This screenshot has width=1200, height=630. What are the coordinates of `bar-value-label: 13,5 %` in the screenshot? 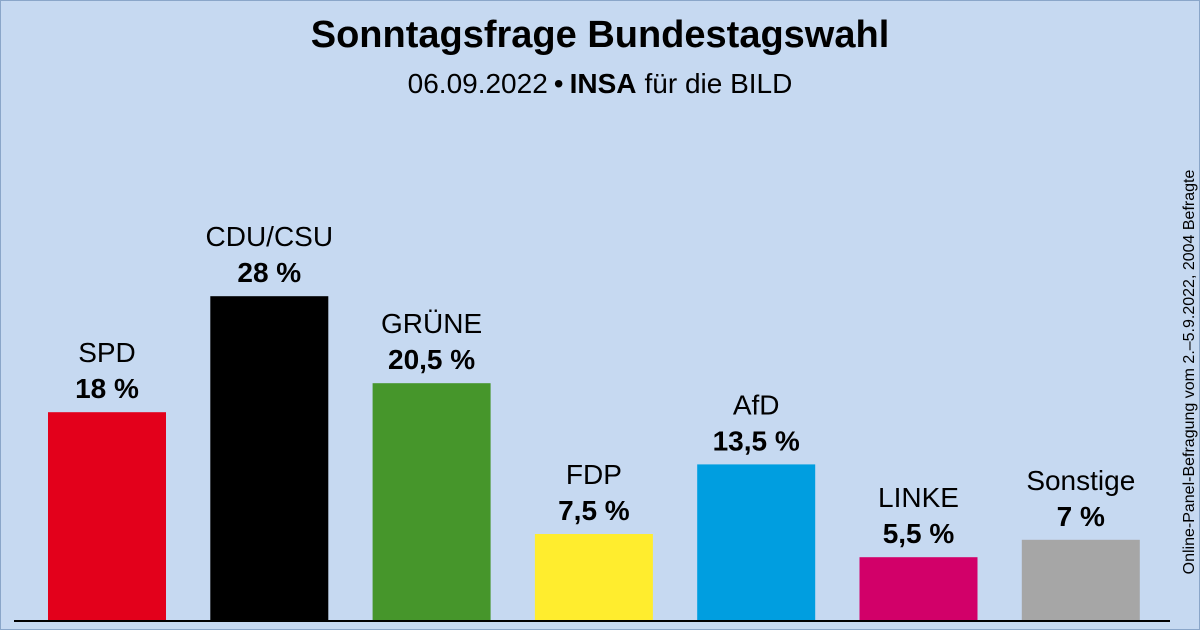 It's located at (756, 440).